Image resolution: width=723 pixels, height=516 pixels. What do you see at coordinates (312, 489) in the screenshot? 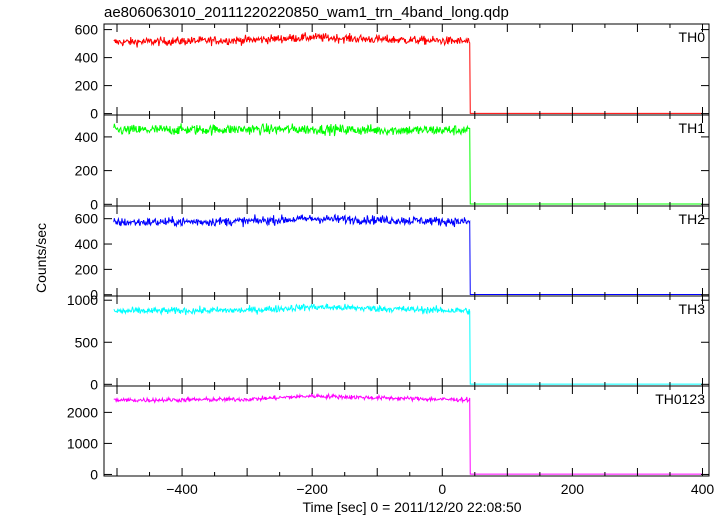
I see `x-tick-label: −200` at bounding box center [312, 489].